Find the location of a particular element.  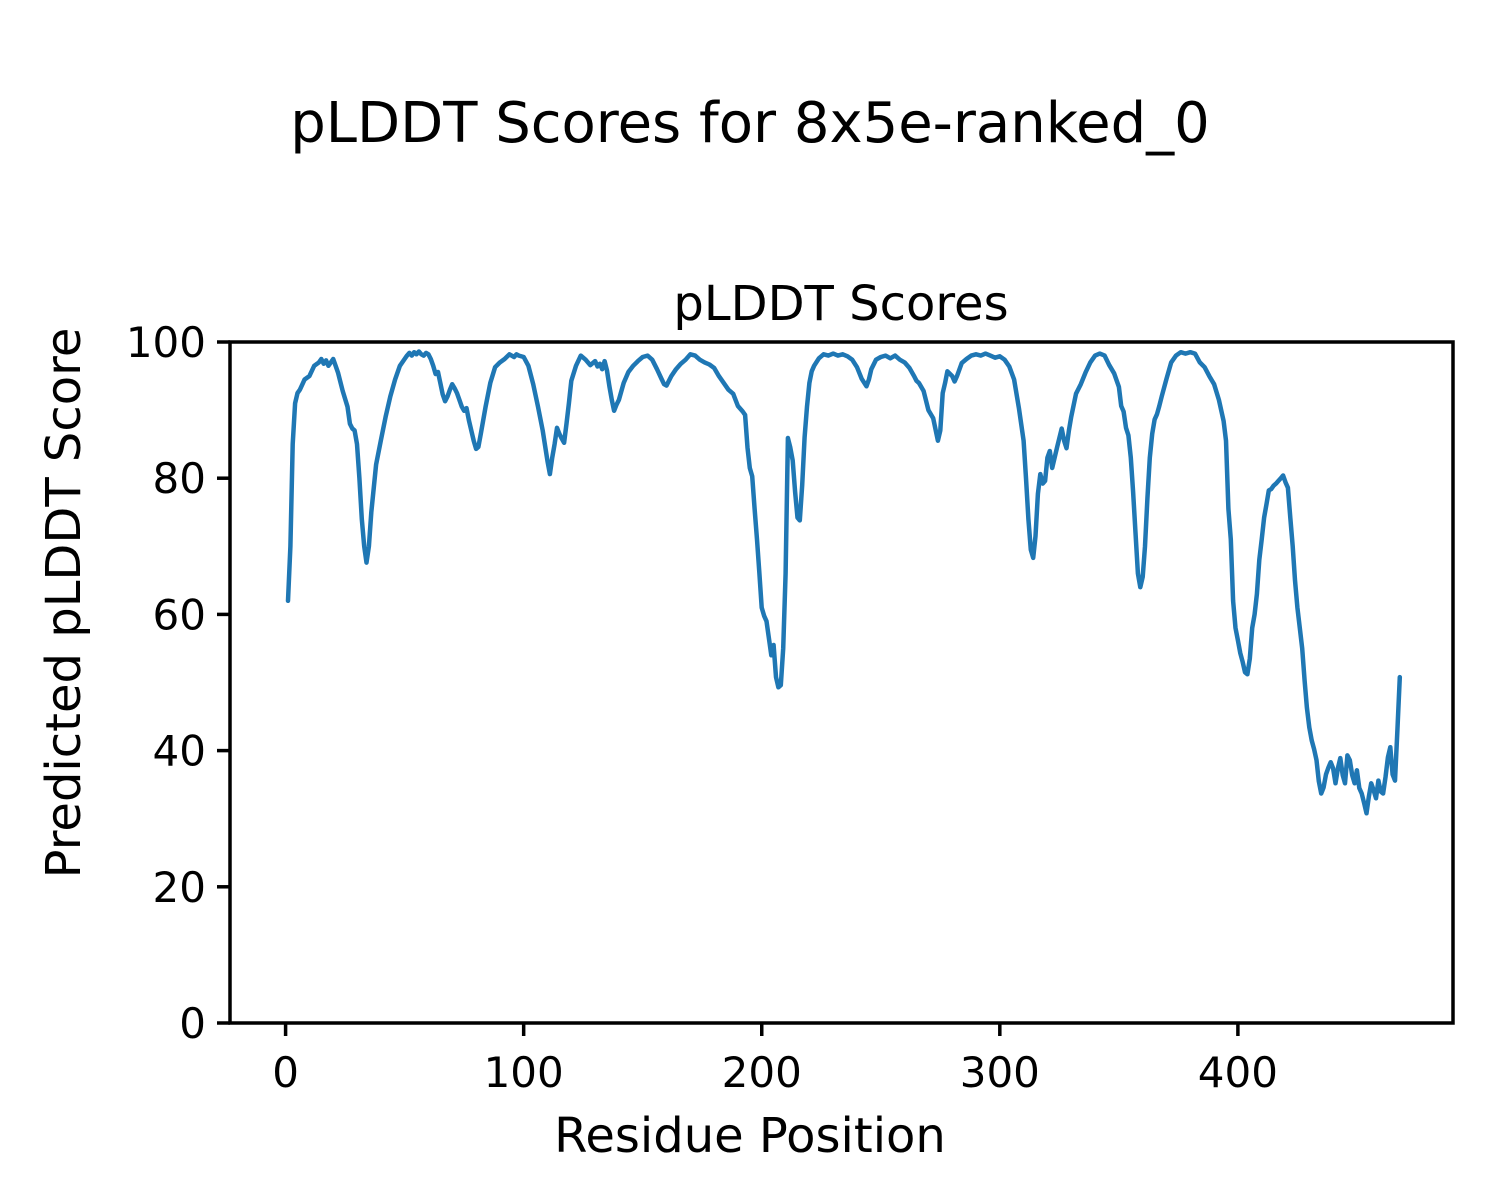

y-tick-label: 20 is located at coordinates (179, 887).